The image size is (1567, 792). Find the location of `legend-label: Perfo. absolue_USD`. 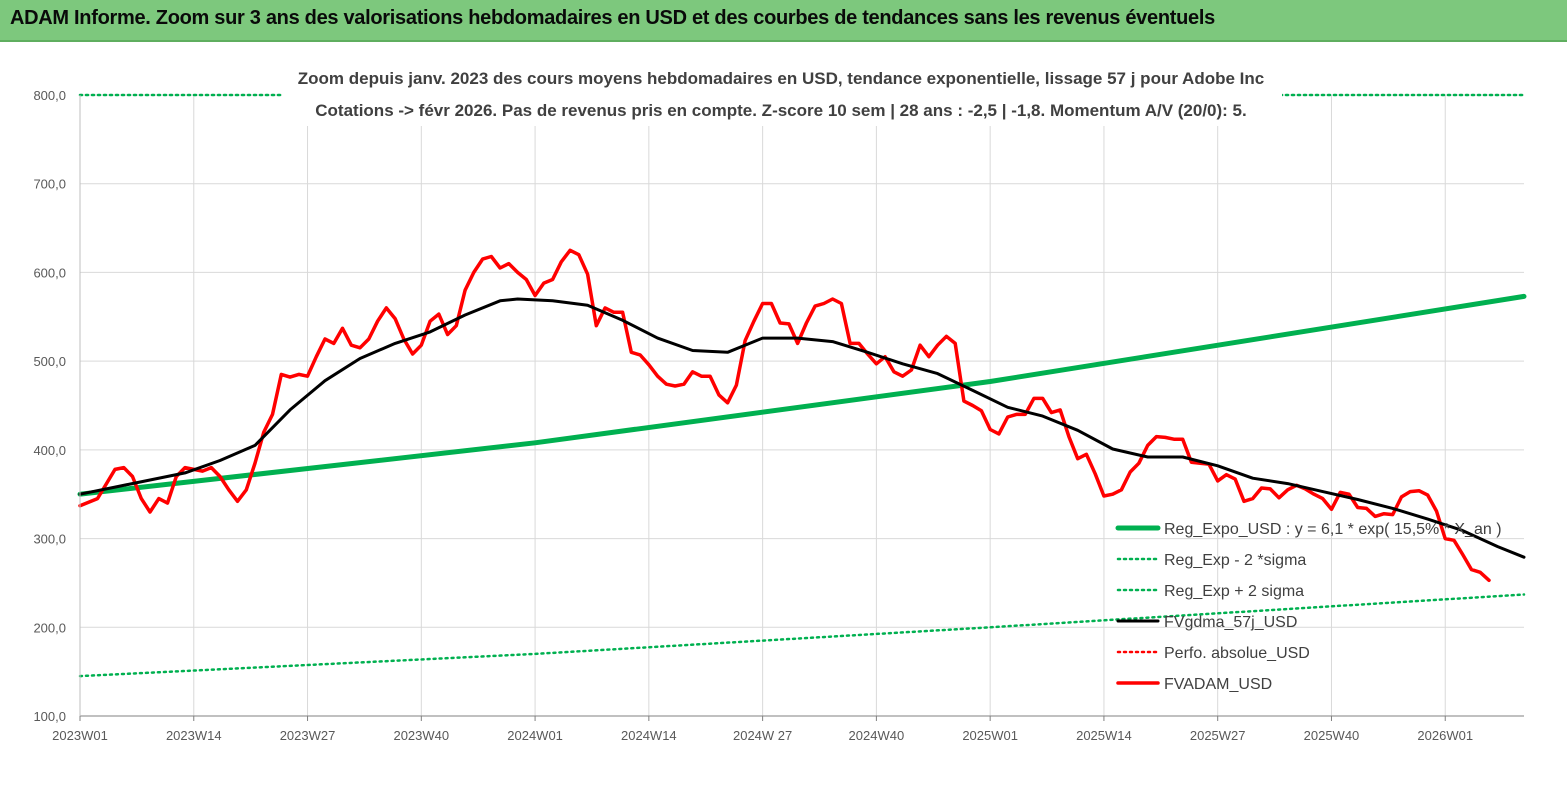

legend-label: Perfo. absolue_USD is located at coordinates (1237, 653).